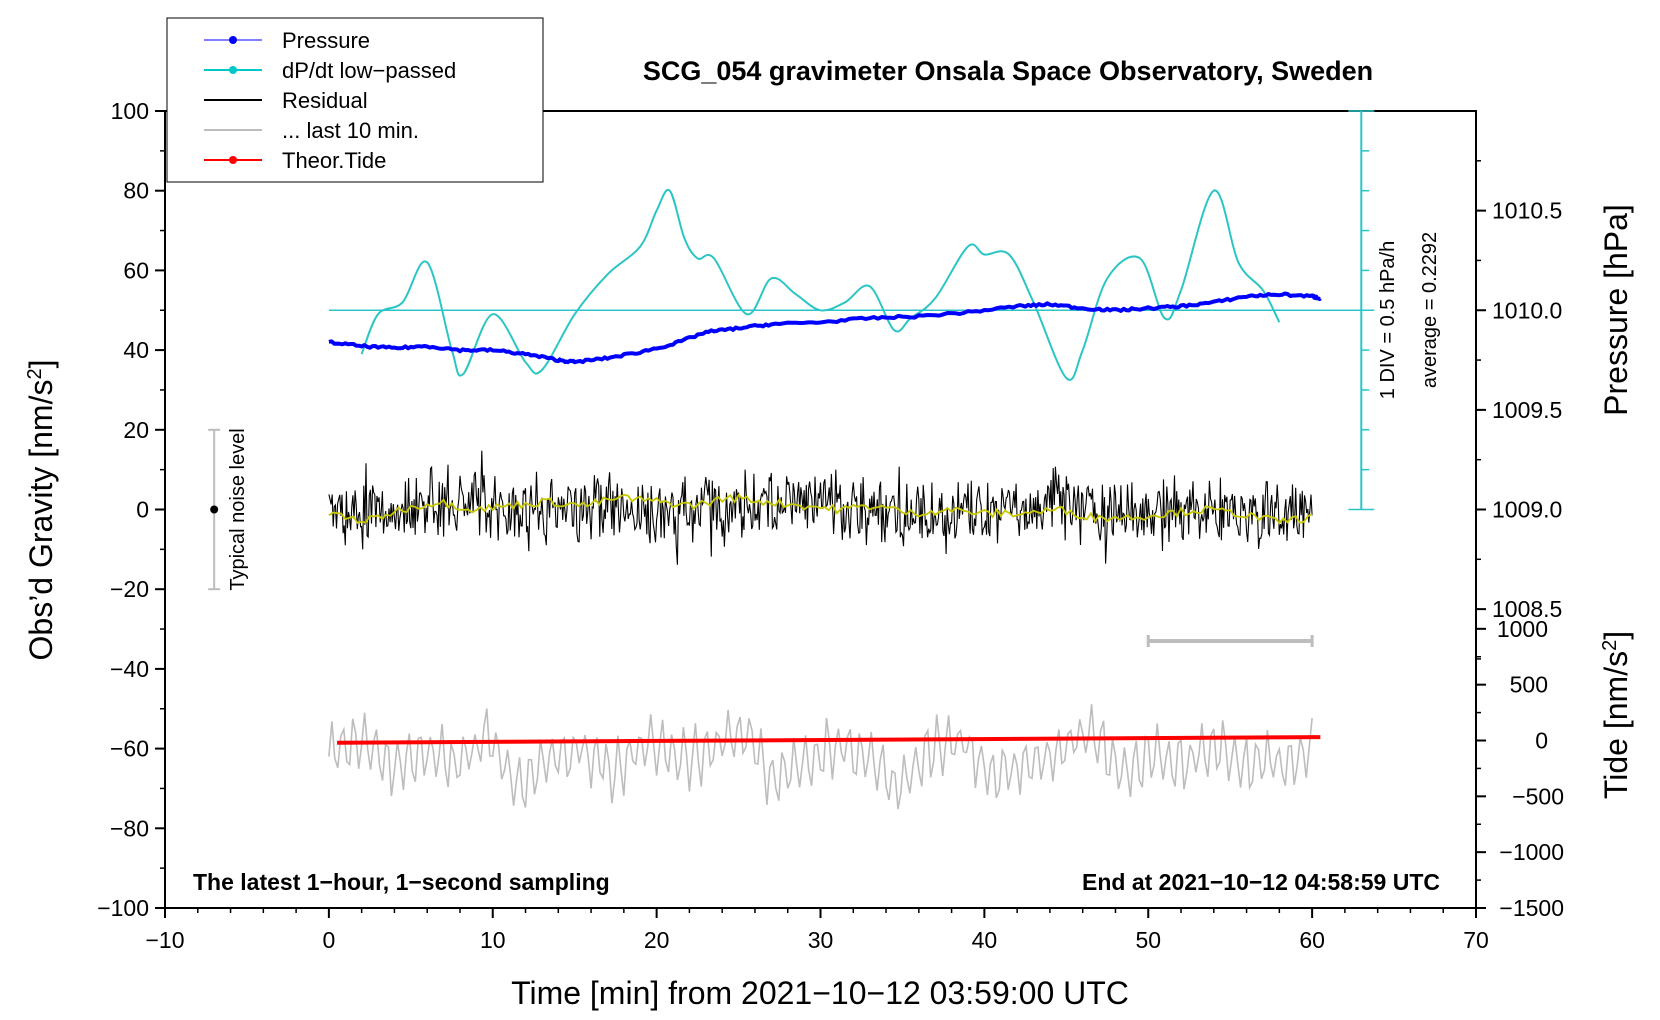 The image size is (1660, 1020). I want to click on noise-point, so click(214, 509).